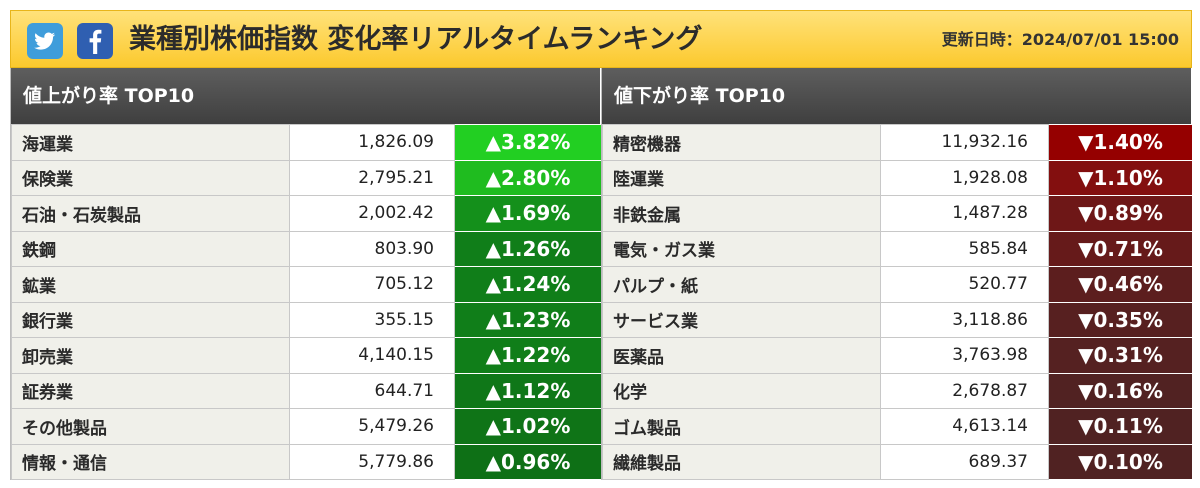 This screenshot has height=488, width=1200. I want to click on sector-name: 繊維製品, so click(741, 461).